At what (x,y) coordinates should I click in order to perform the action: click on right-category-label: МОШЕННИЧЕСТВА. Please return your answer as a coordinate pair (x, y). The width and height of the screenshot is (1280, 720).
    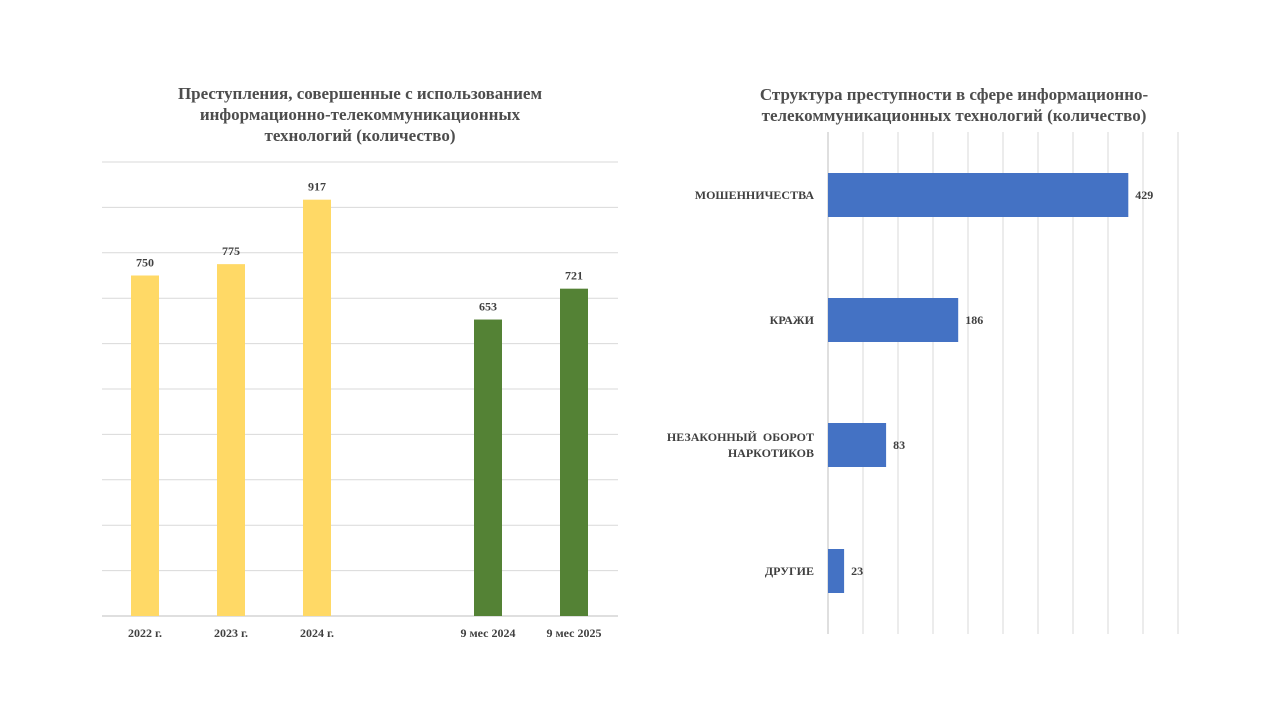
    Looking at the image, I should click on (755, 195).